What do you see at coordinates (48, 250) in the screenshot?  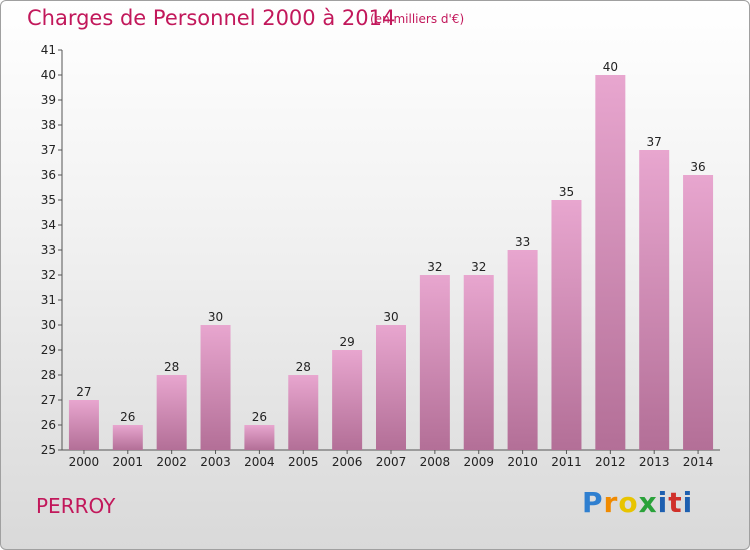 I see `y-tick-label: 33` at bounding box center [48, 250].